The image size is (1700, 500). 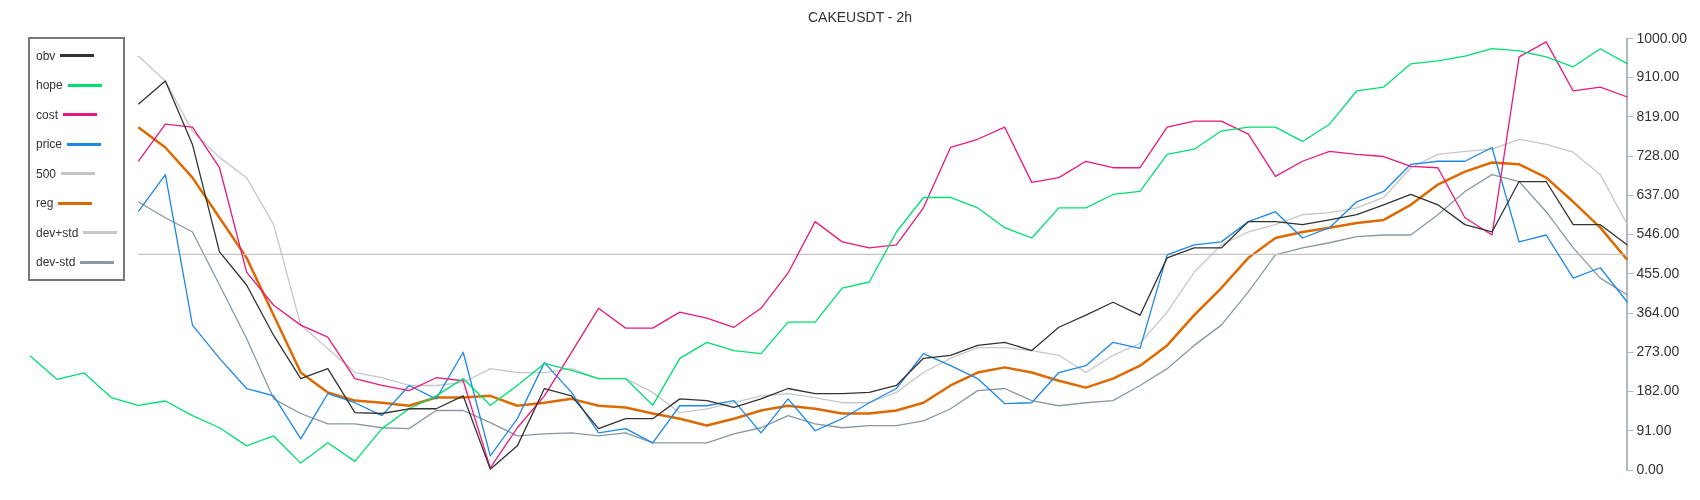 I want to click on y-tick-label: 728.00, so click(x=1658, y=154).